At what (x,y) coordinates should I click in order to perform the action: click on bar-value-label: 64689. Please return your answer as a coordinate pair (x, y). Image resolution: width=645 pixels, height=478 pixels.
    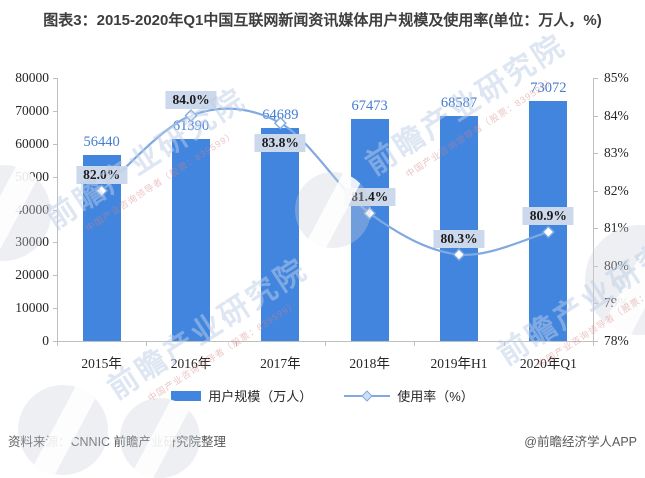
    Looking at the image, I should click on (280, 115).